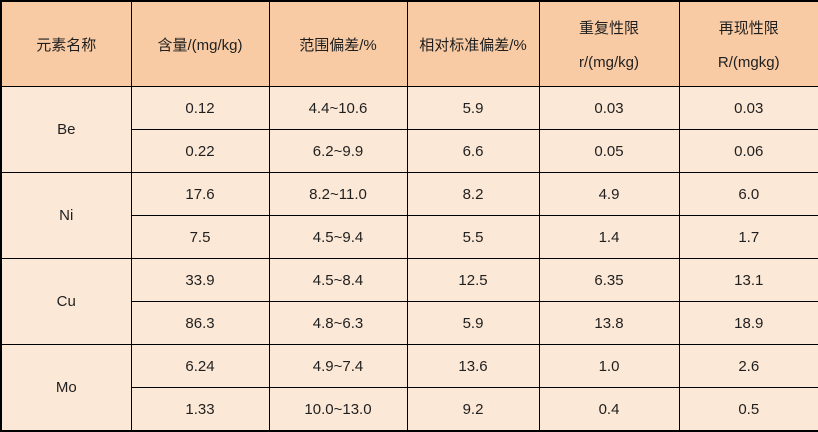 The width and height of the screenshot is (818, 432). I want to click on range-cell: 6.2~9.9, so click(338, 151).